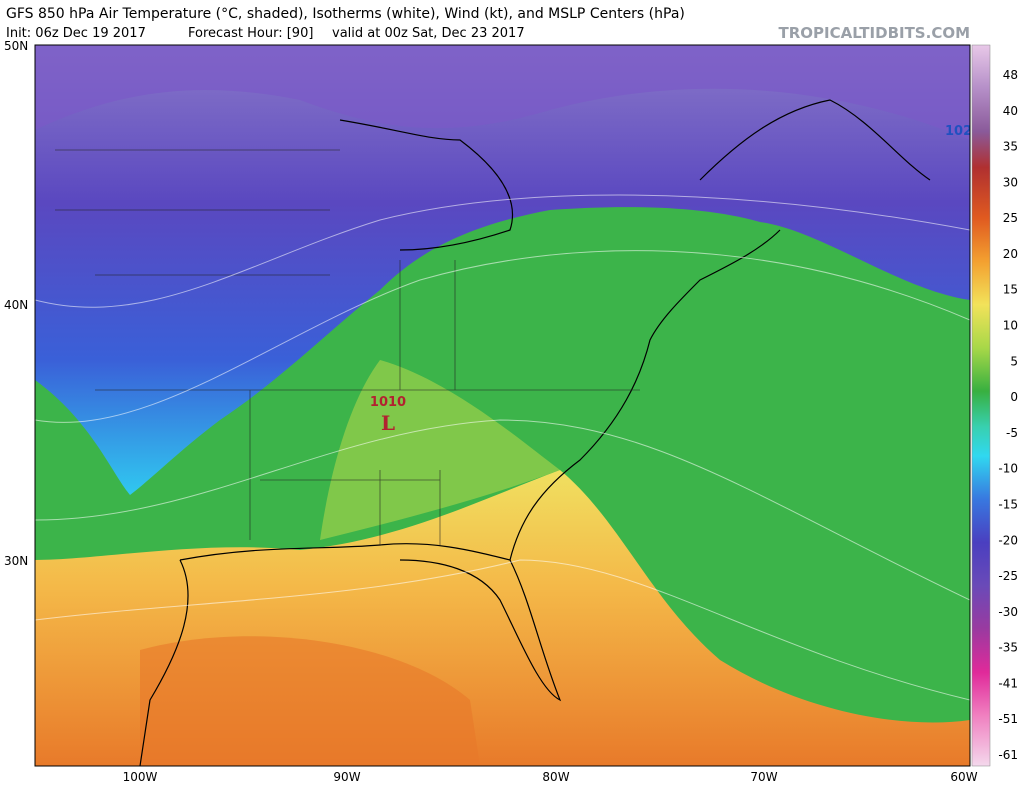  I want to click on init: Init: 06z Dec 19 2017, so click(76, 33).